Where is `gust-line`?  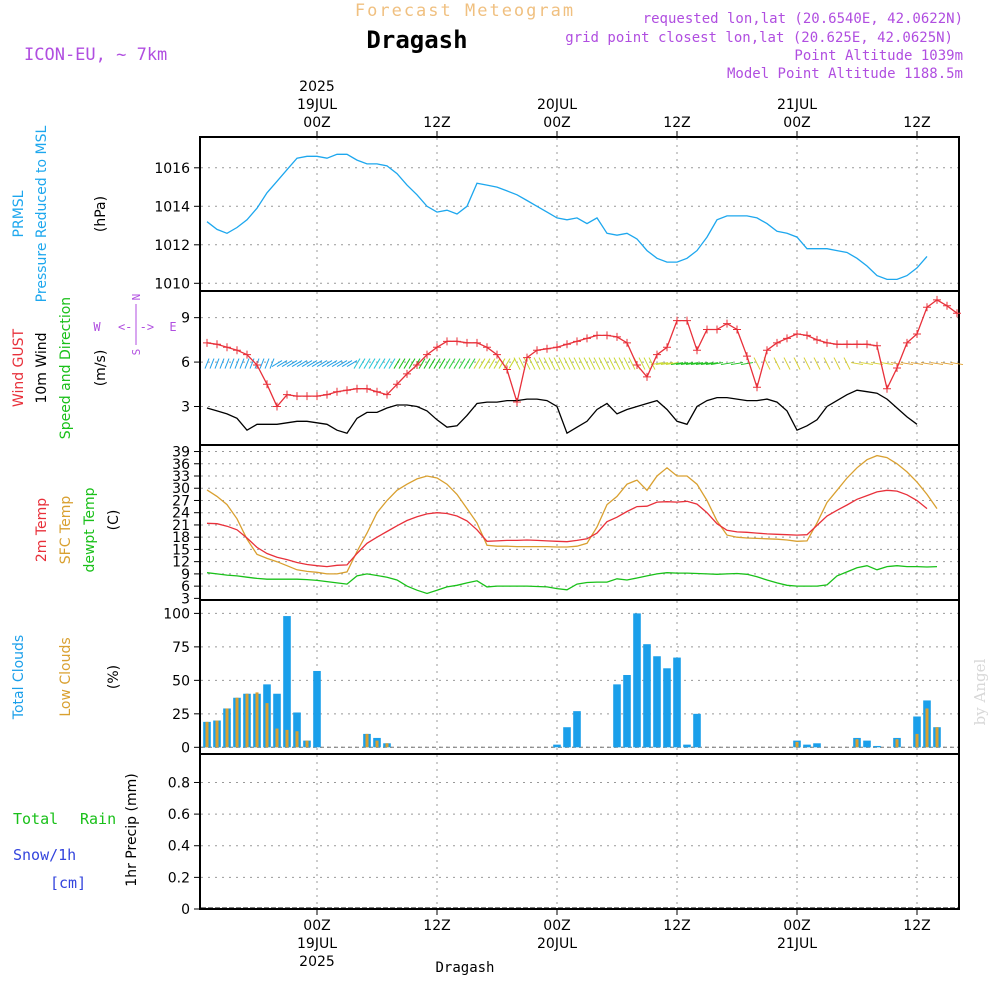 gust-line is located at coordinates (582, 353).